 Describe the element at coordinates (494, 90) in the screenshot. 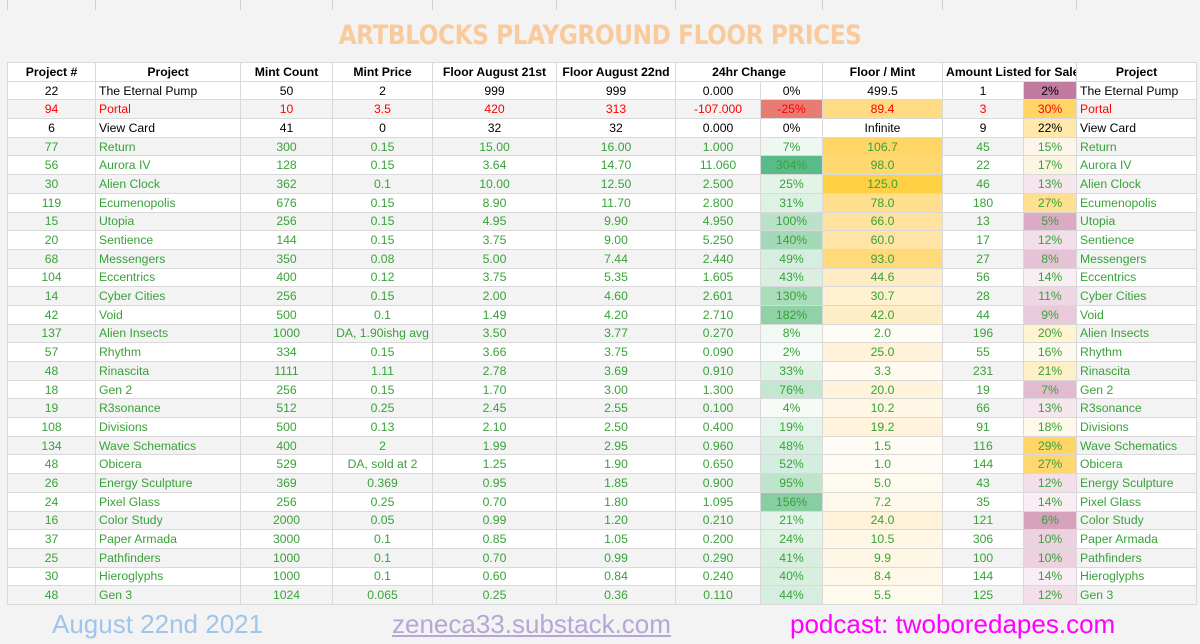

I see `cell-floor-aug-21: 999` at that location.